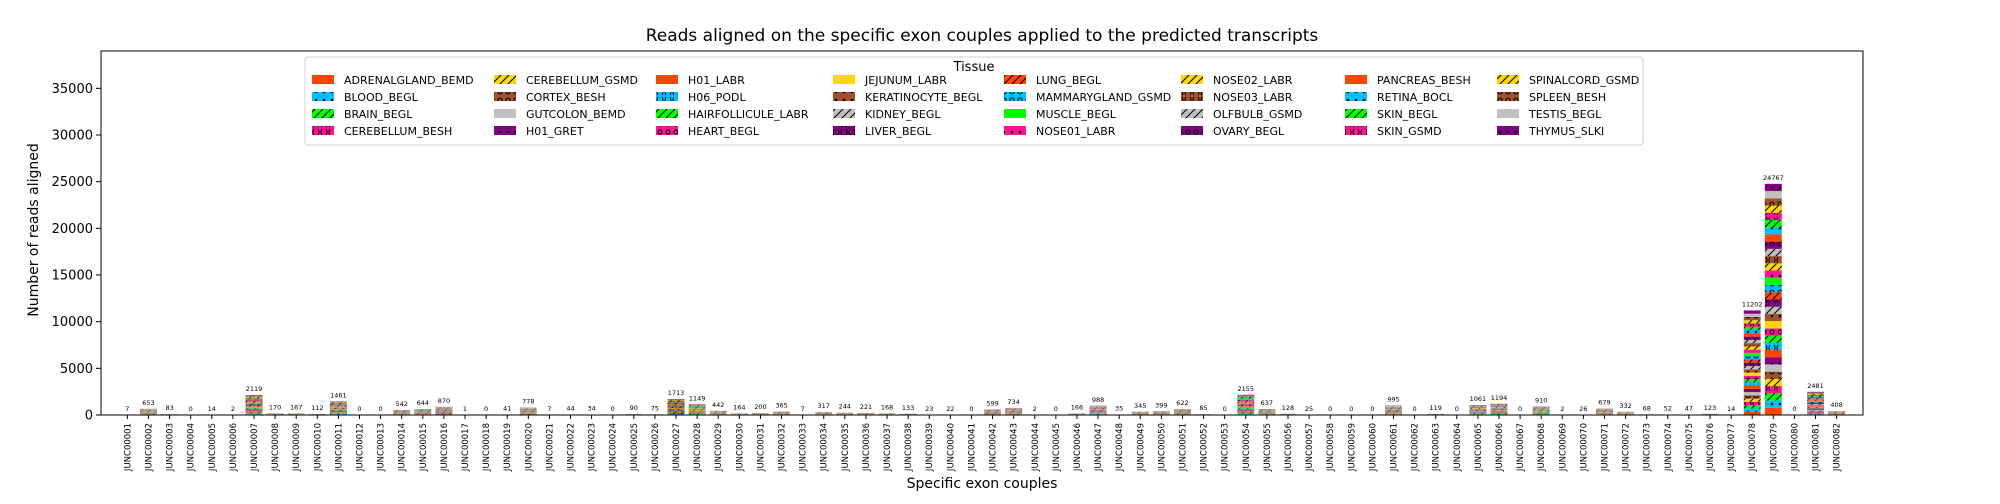 The image size is (2000, 504). What do you see at coordinates (296, 407) in the screenshot?
I see `bar-value-label: 167` at bounding box center [296, 407].